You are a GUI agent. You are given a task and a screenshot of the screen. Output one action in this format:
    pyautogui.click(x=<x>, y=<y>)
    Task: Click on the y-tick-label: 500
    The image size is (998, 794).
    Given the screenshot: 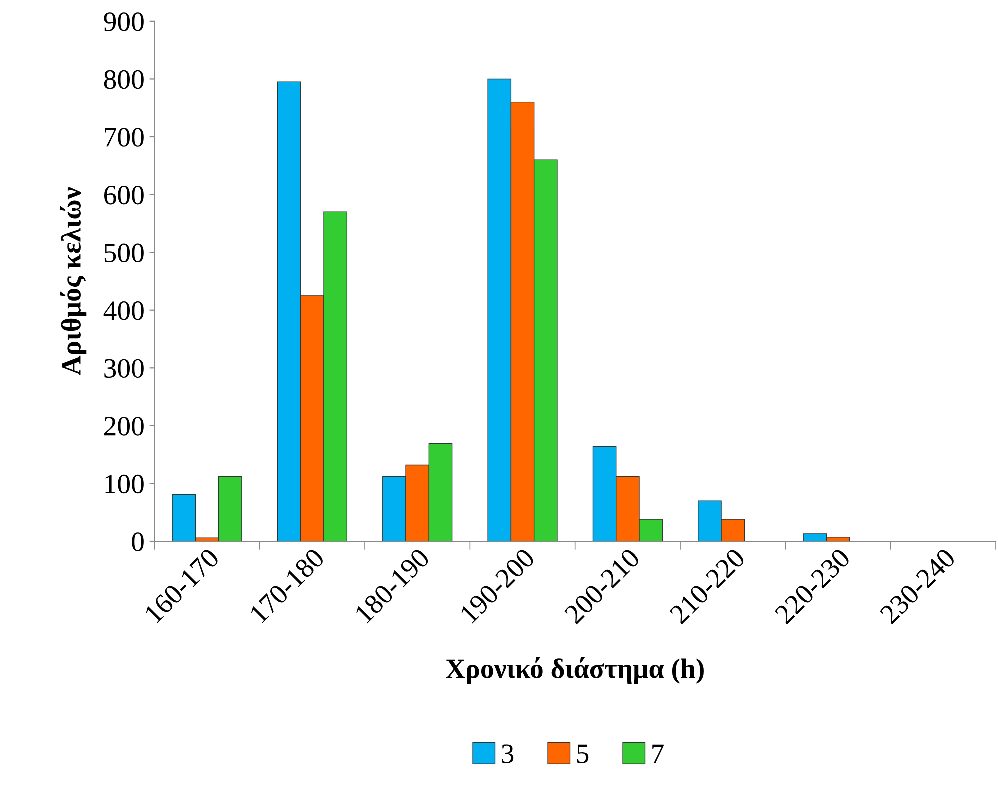 What is the action you would take?
    pyautogui.click(x=124, y=253)
    